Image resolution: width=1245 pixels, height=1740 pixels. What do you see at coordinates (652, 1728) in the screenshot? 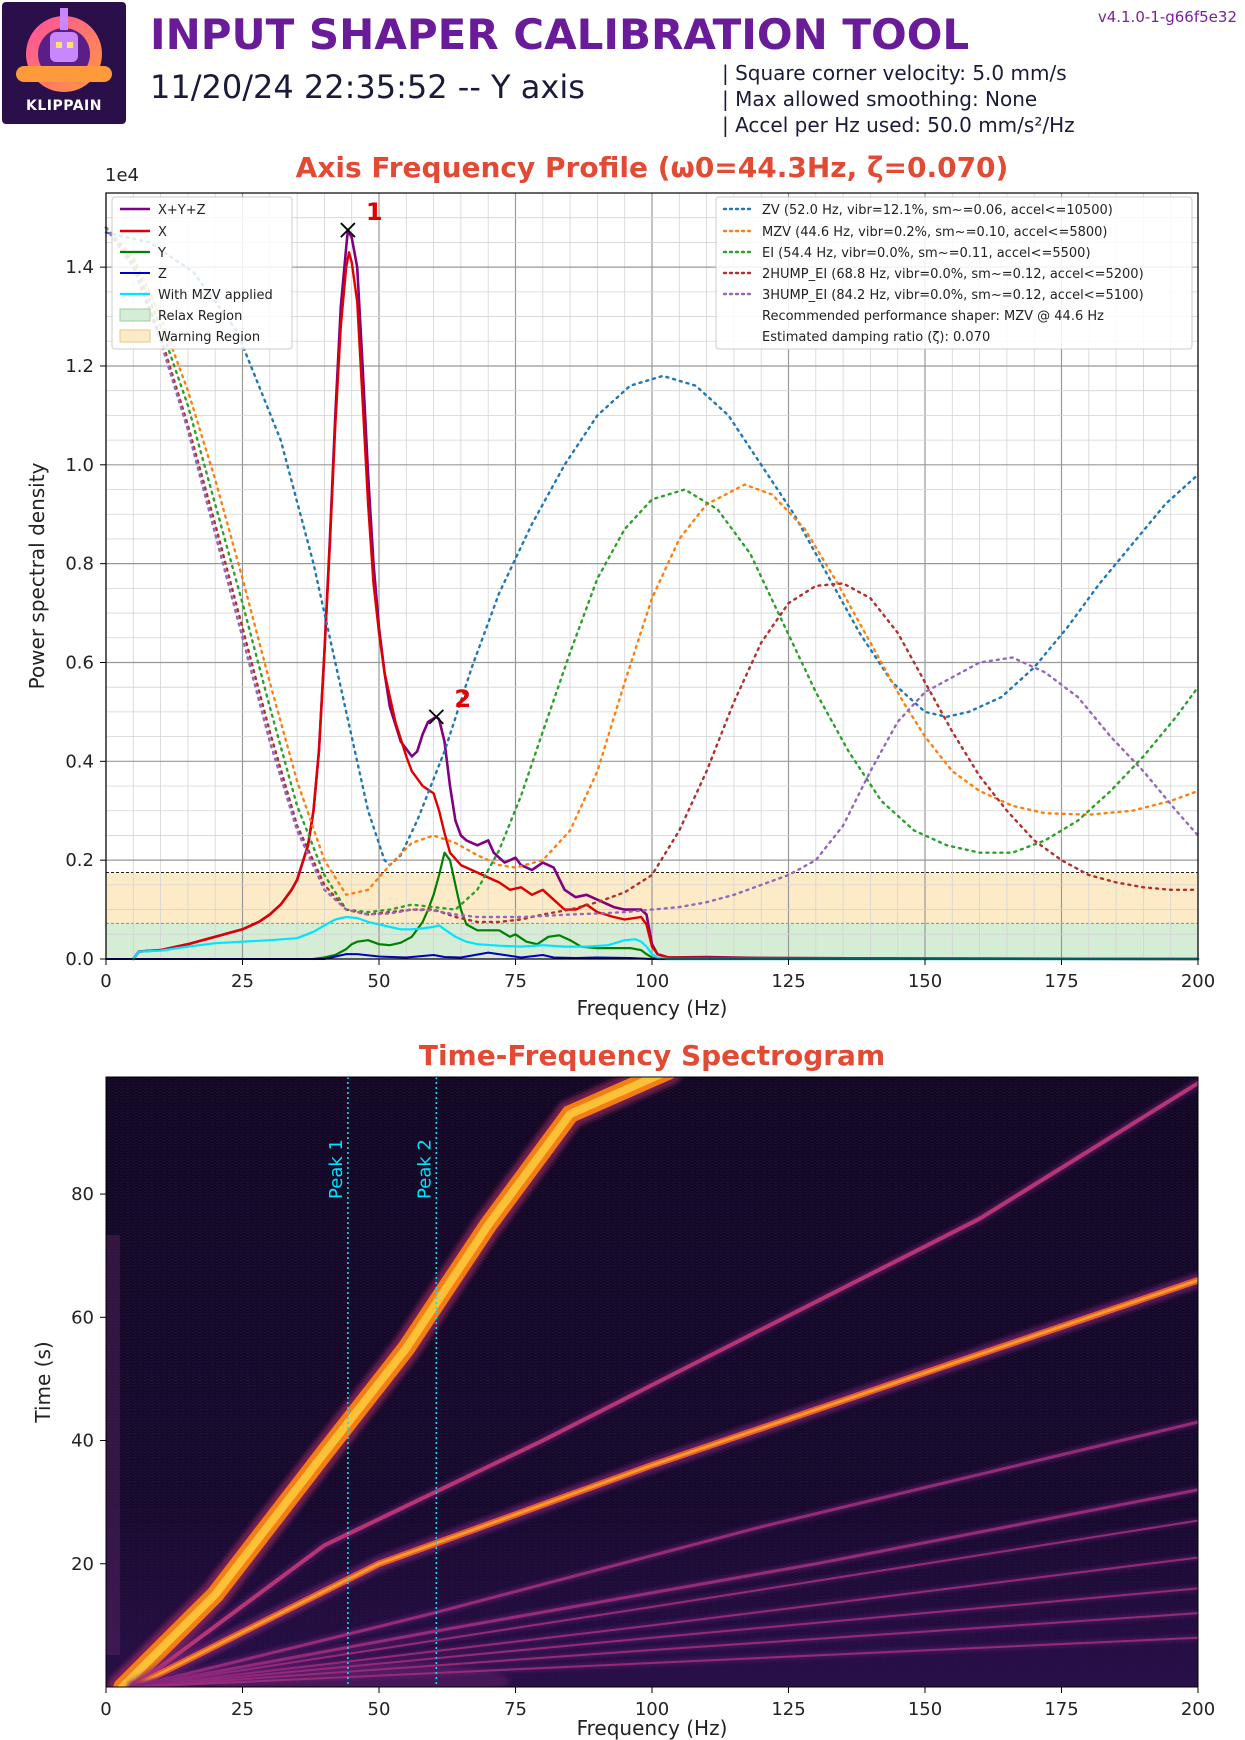
I see `spectrogram-x-axis-label: Frequency (Hz)` at bounding box center [652, 1728].